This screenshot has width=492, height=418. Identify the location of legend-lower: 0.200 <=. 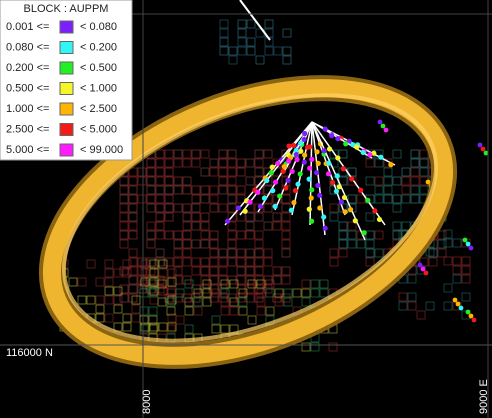
(27, 68).